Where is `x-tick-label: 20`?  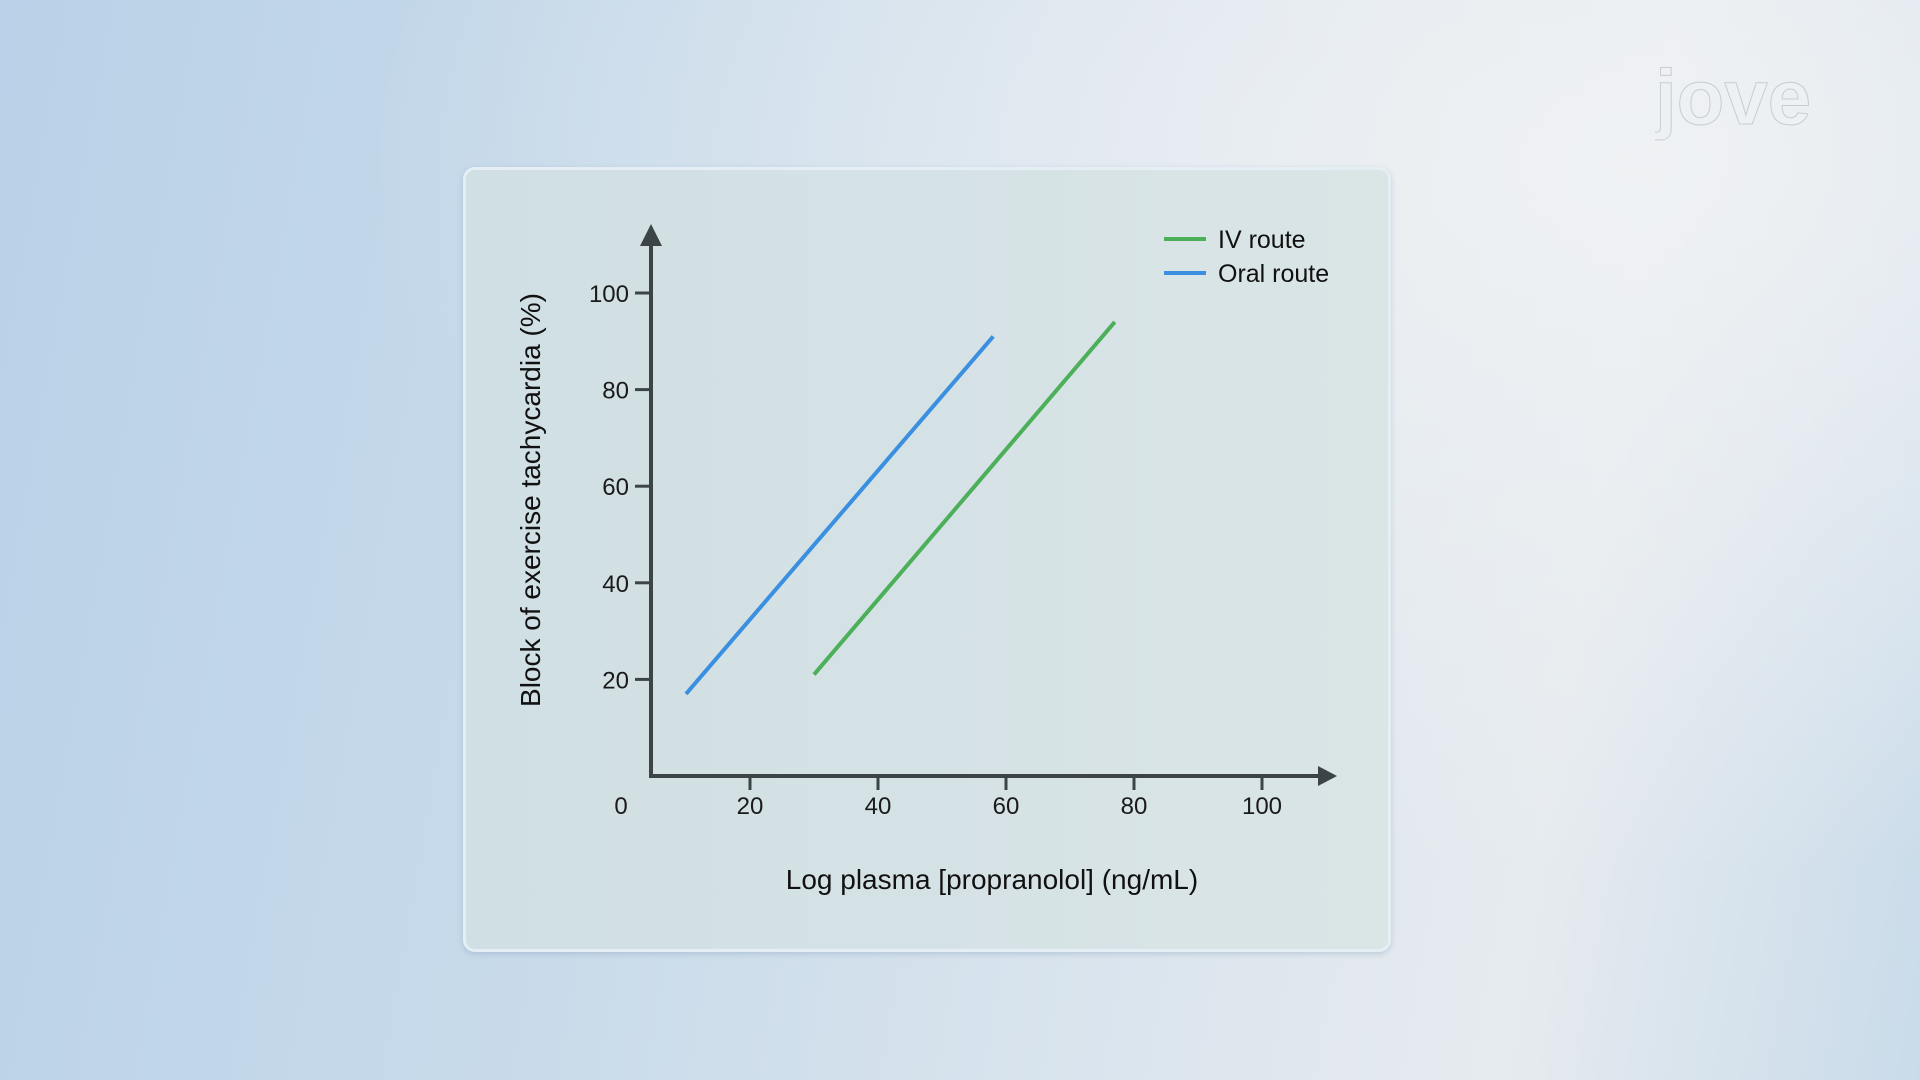 x-tick-label: 20 is located at coordinates (750, 806).